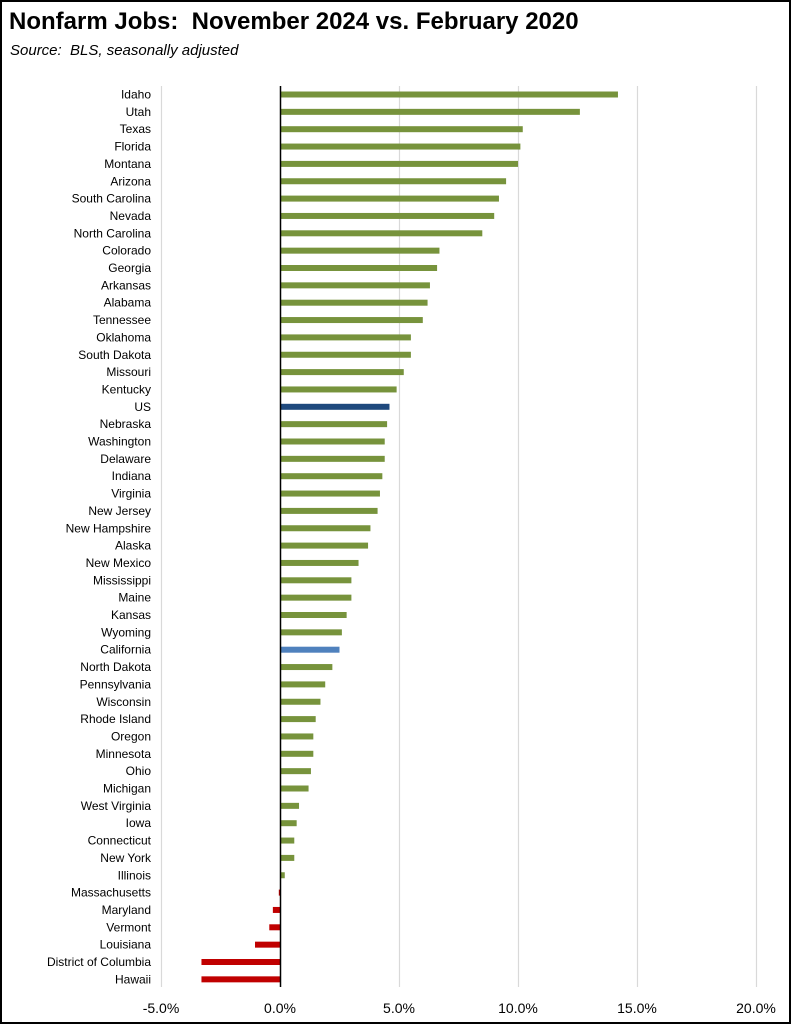 This screenshot has width=791, height=1024. What do you see at coordinates (126, 632) in the screenshot?
I see `category-label: Wyoming` at bounding box center [126, 632].